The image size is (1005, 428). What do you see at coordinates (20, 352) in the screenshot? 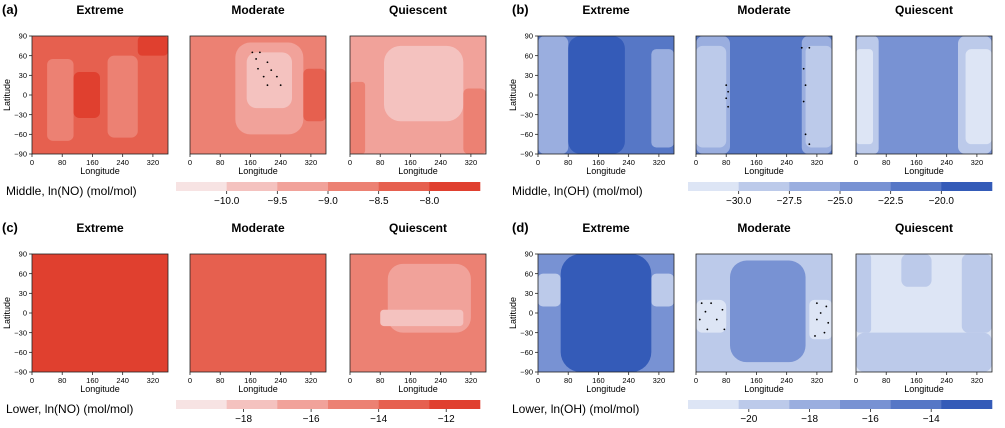
I see `y-tick-label: −60` at bounding box center [20, 352].